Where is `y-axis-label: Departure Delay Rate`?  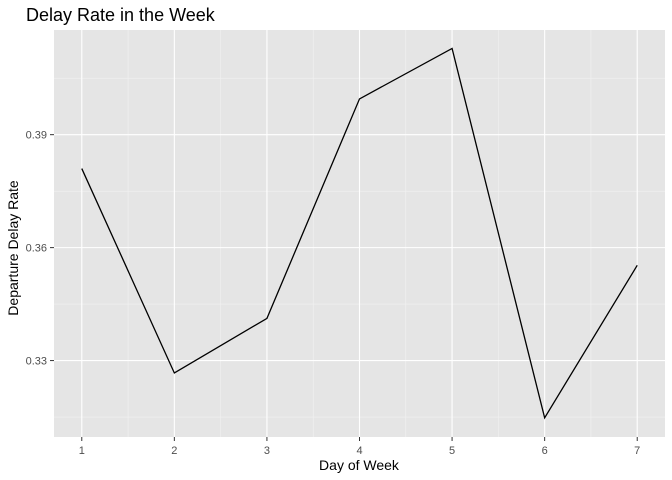 y-axis-label: Departure Delay Rate is located at coordinates (13, 248).